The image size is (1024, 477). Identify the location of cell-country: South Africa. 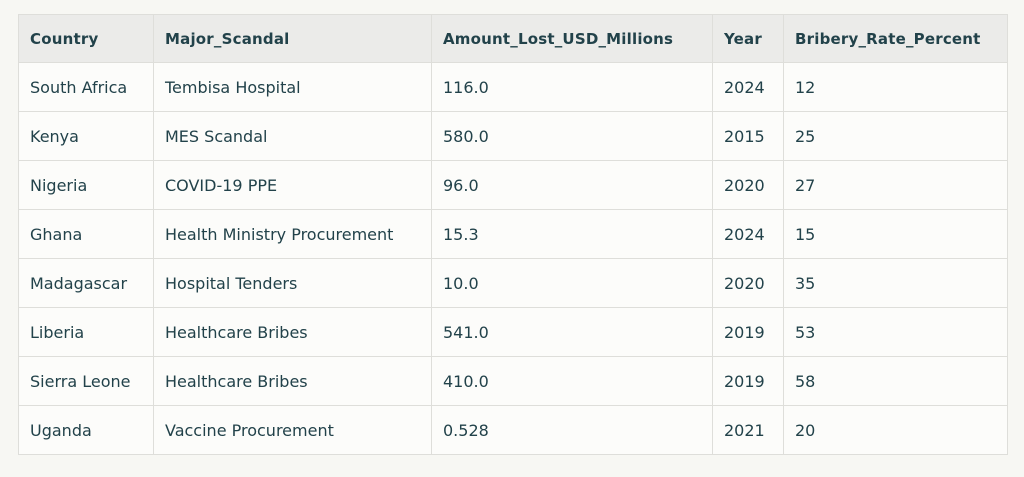
(86, 87).